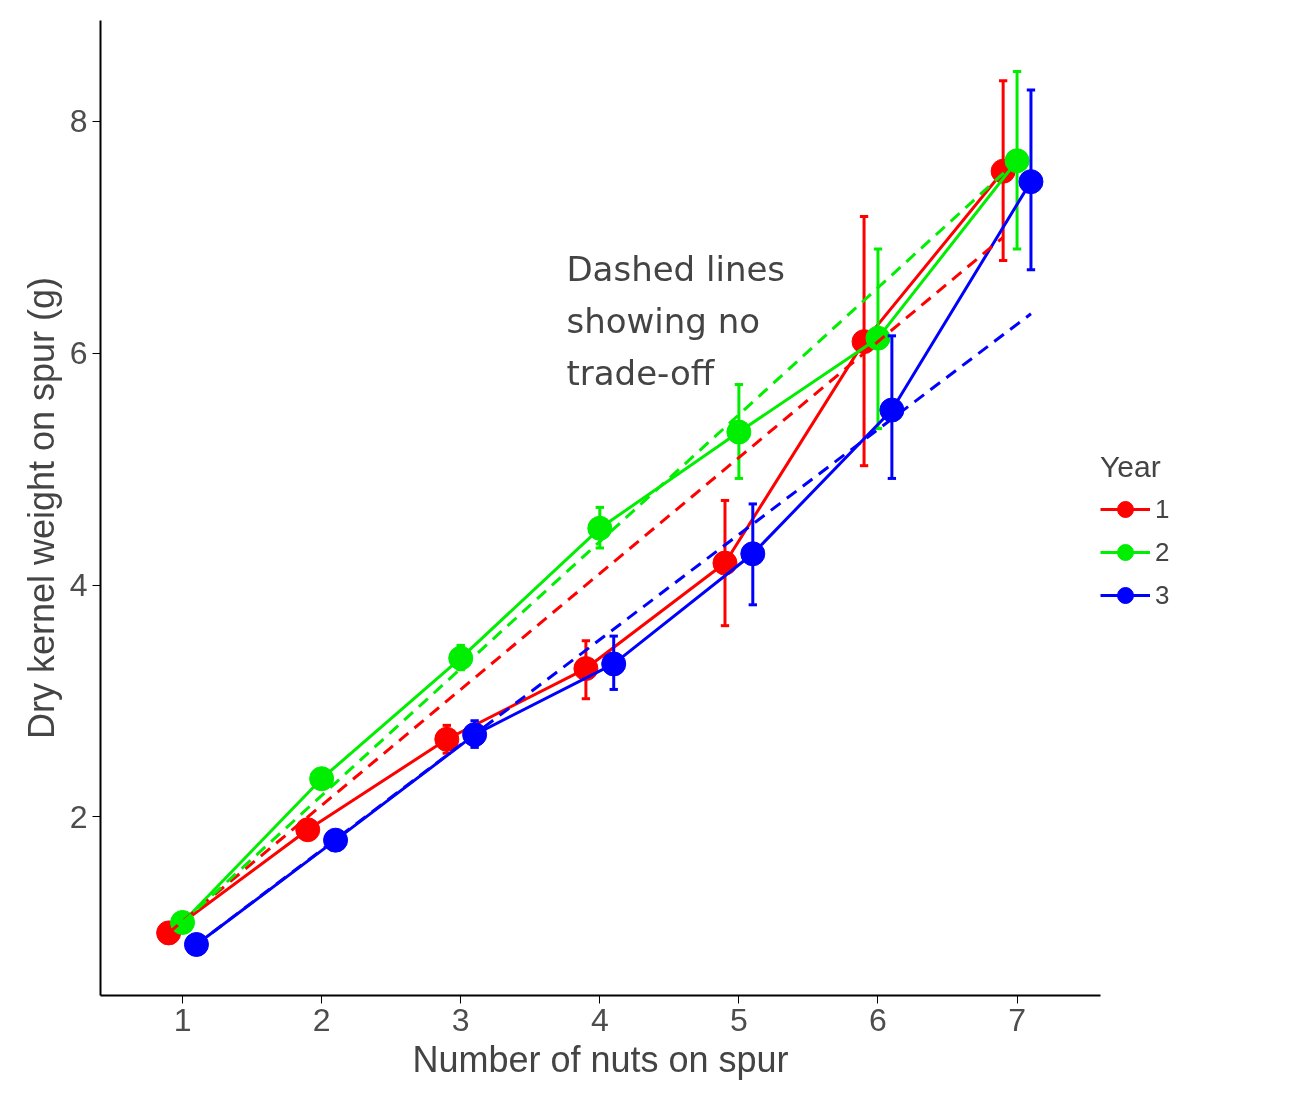 This screenshot has height=1110, width=1310. I want to click on annotation: Dashed lines showing no trade-off, so click(676, 320).